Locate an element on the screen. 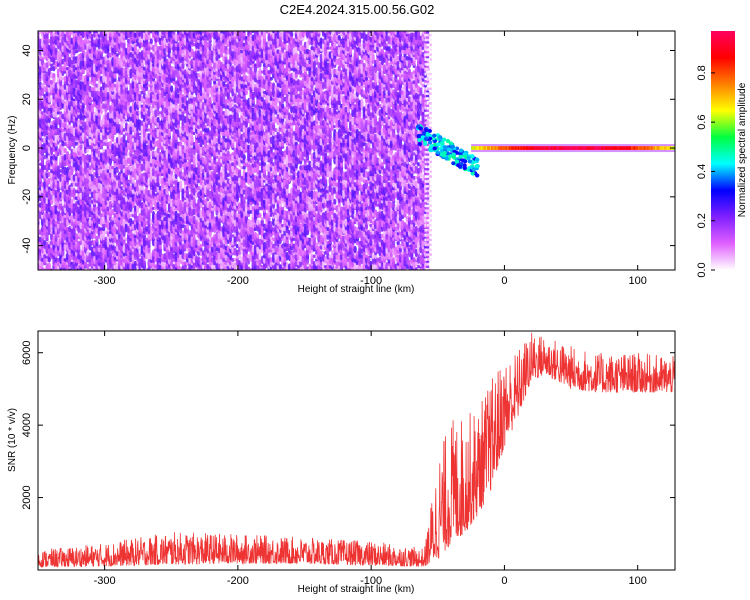  chart-title: C2E4.2024.315.00.56.G02 is located at coordinates (357, 9).